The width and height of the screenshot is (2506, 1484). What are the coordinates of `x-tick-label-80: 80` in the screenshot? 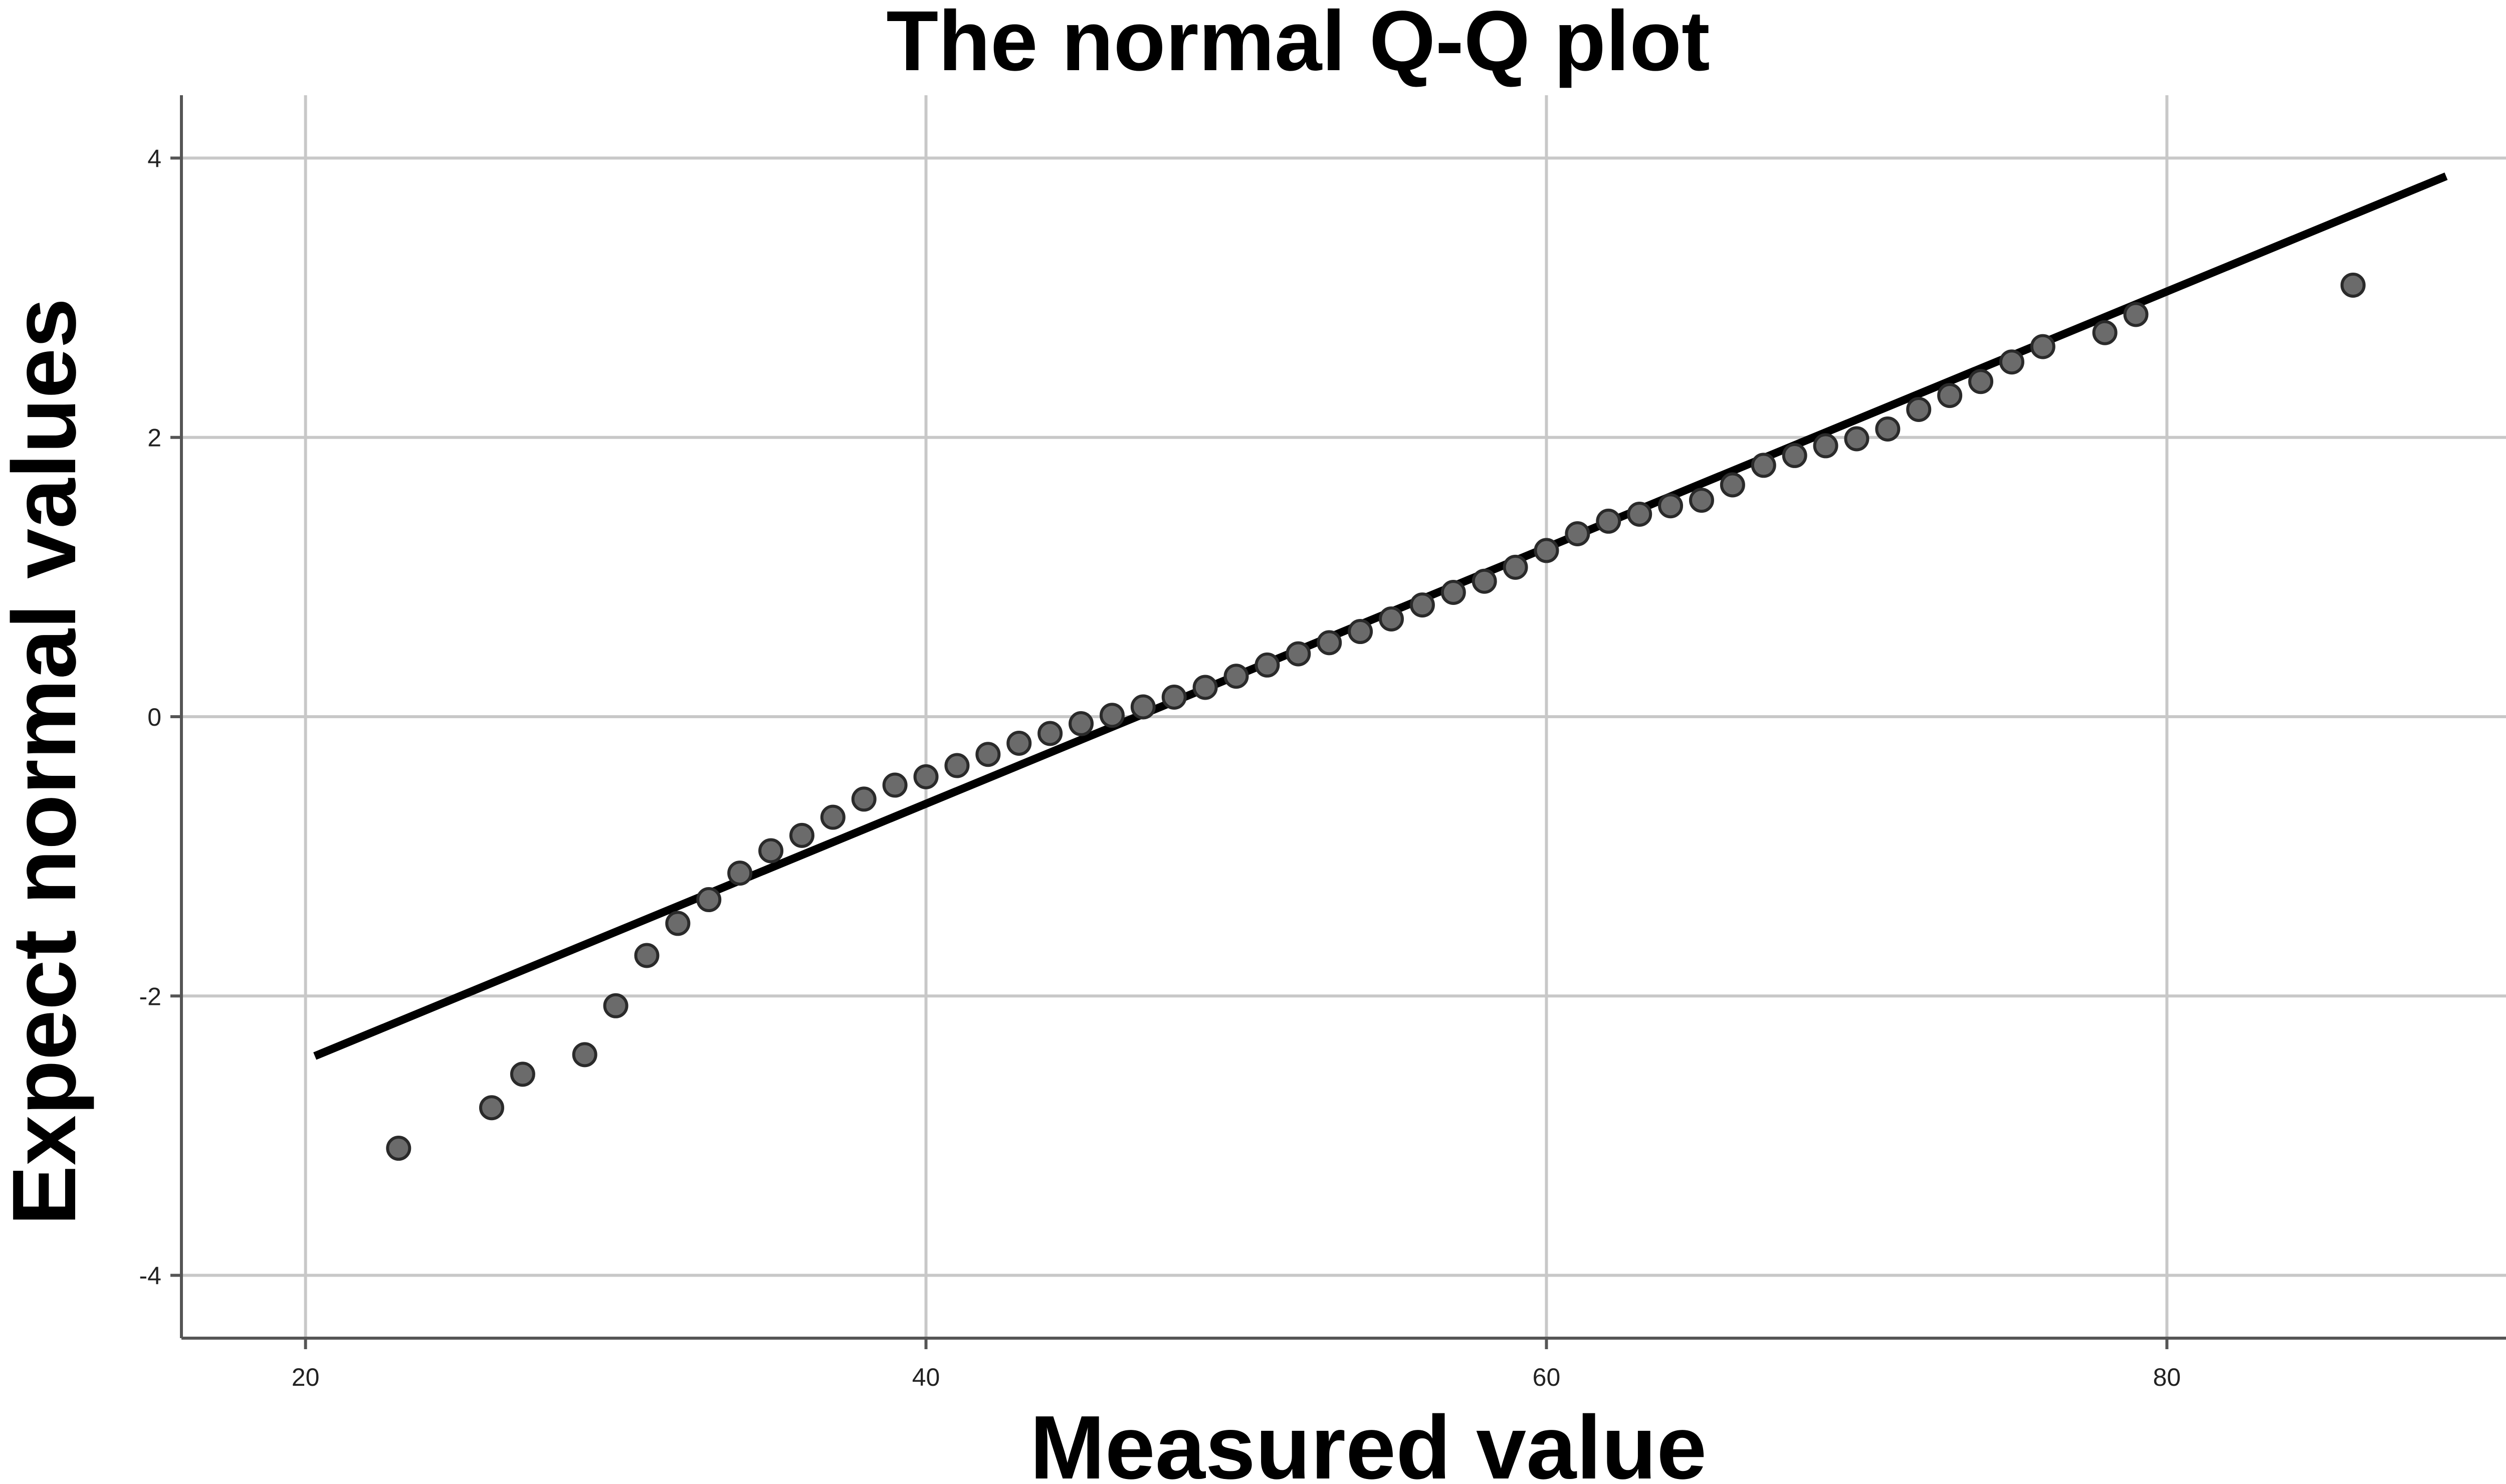 It's located at (2167, 1377).